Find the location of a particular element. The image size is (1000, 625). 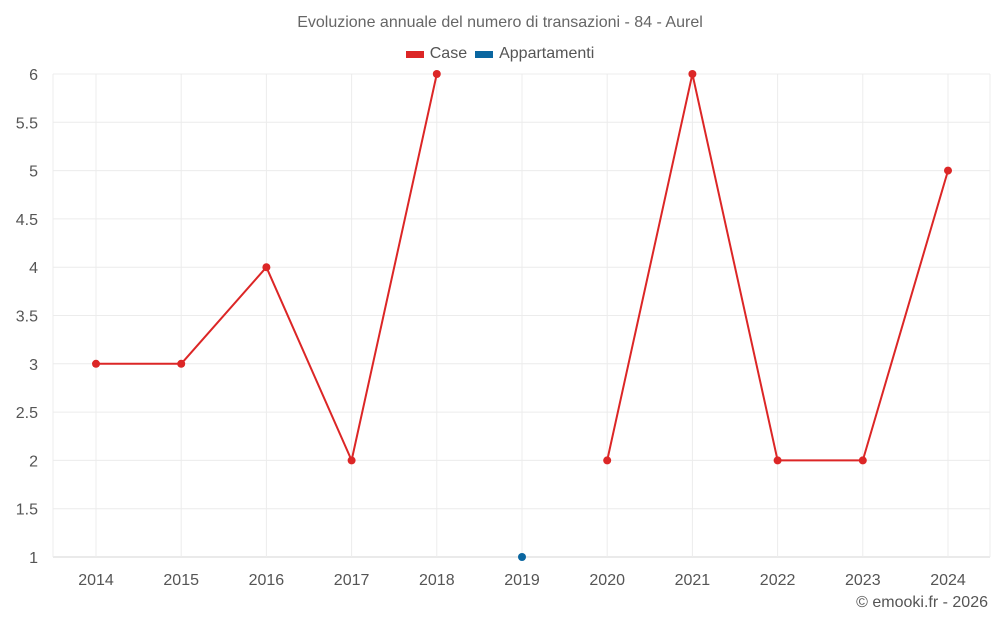

y-tick-label: 2 is located at coordinates (33, 461).